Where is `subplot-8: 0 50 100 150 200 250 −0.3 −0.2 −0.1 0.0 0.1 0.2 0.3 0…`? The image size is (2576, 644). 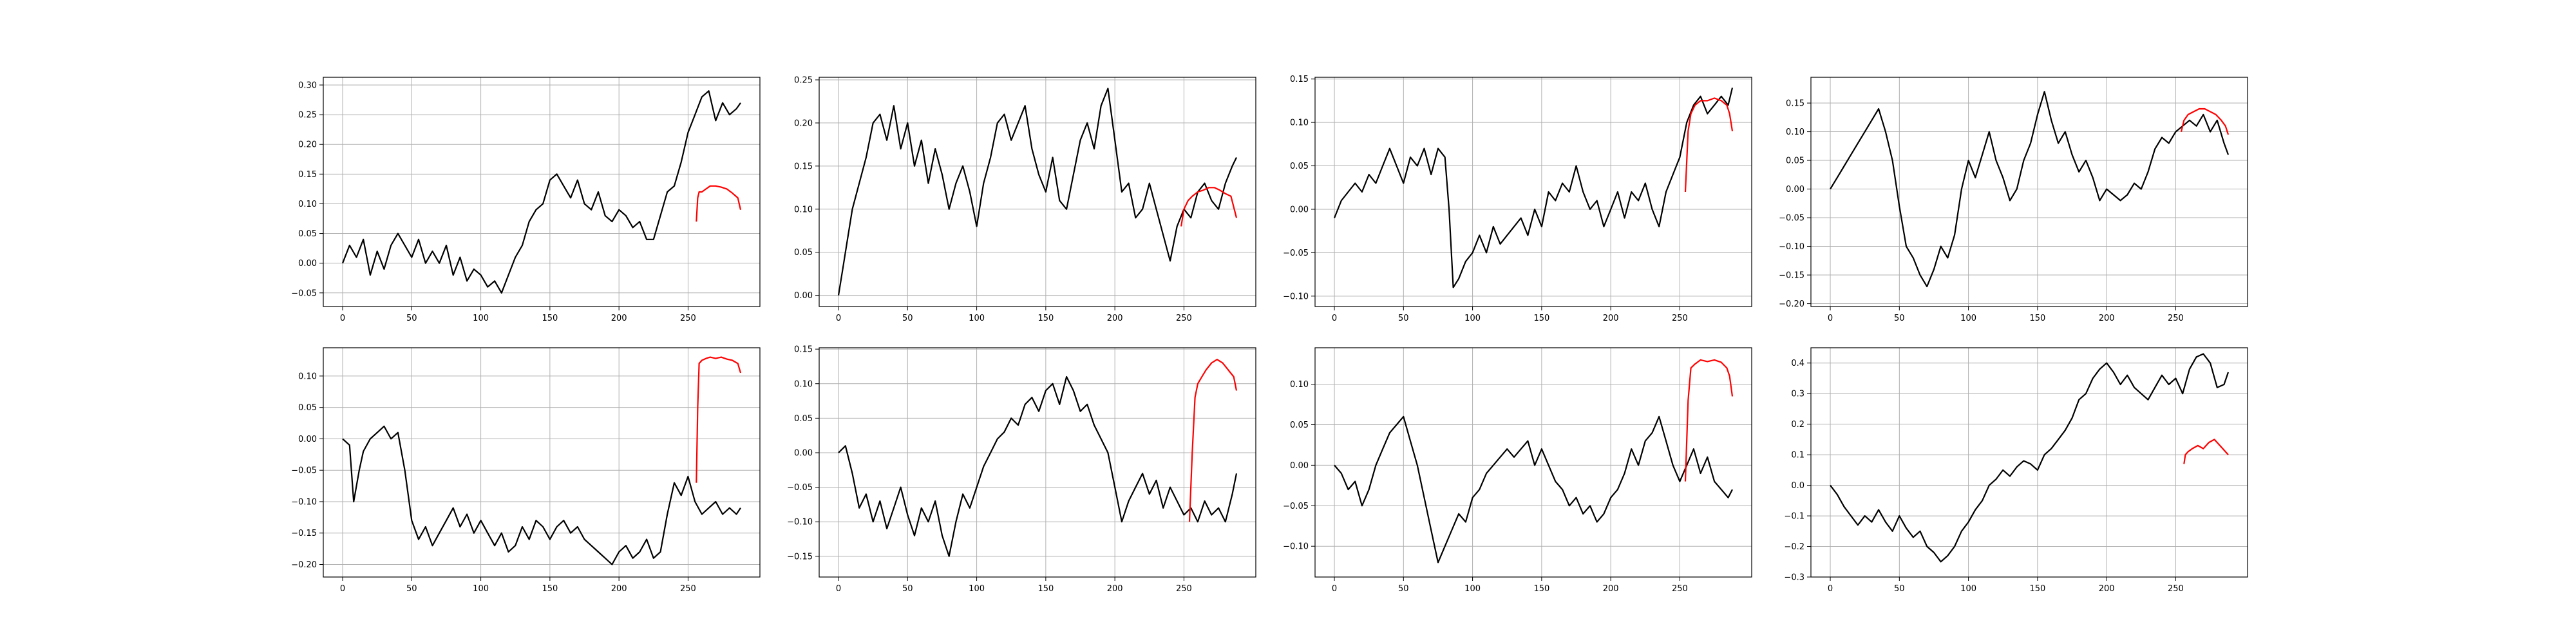 subplot-8: 0 50 100 150 200 250 −0.3 −0.2 −0.1 0.0 0.1 0.2 0.3 0… is located at coordinates (2016, 470).